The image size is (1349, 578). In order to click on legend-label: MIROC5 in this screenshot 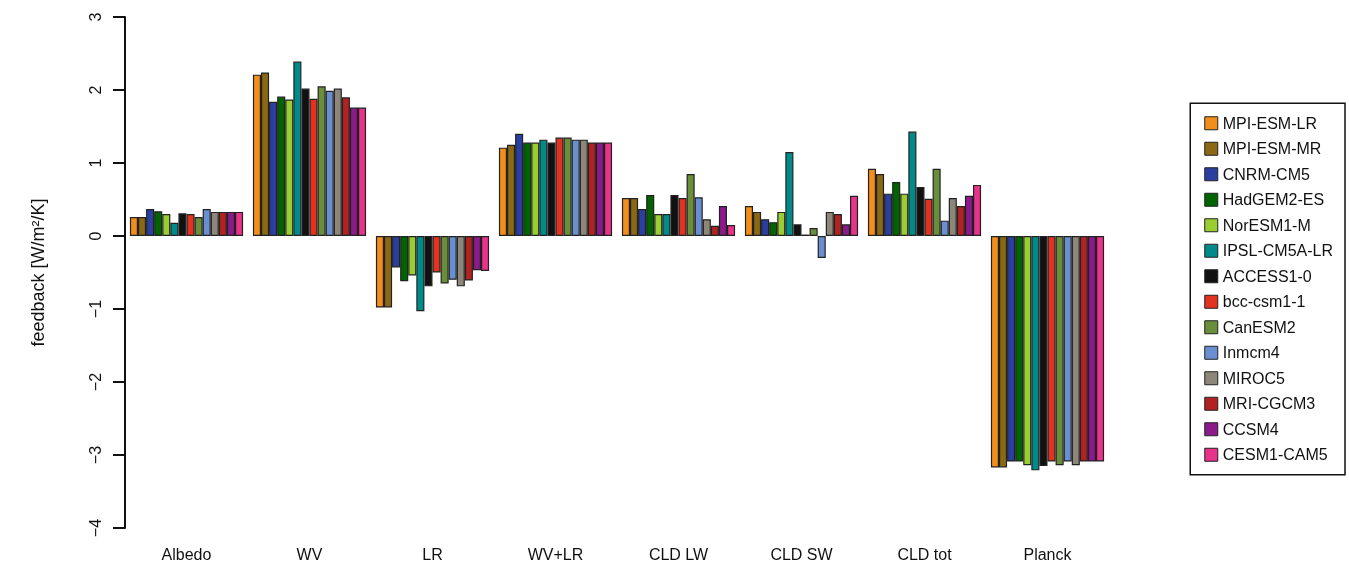, I will do `click(1254, 378)`.